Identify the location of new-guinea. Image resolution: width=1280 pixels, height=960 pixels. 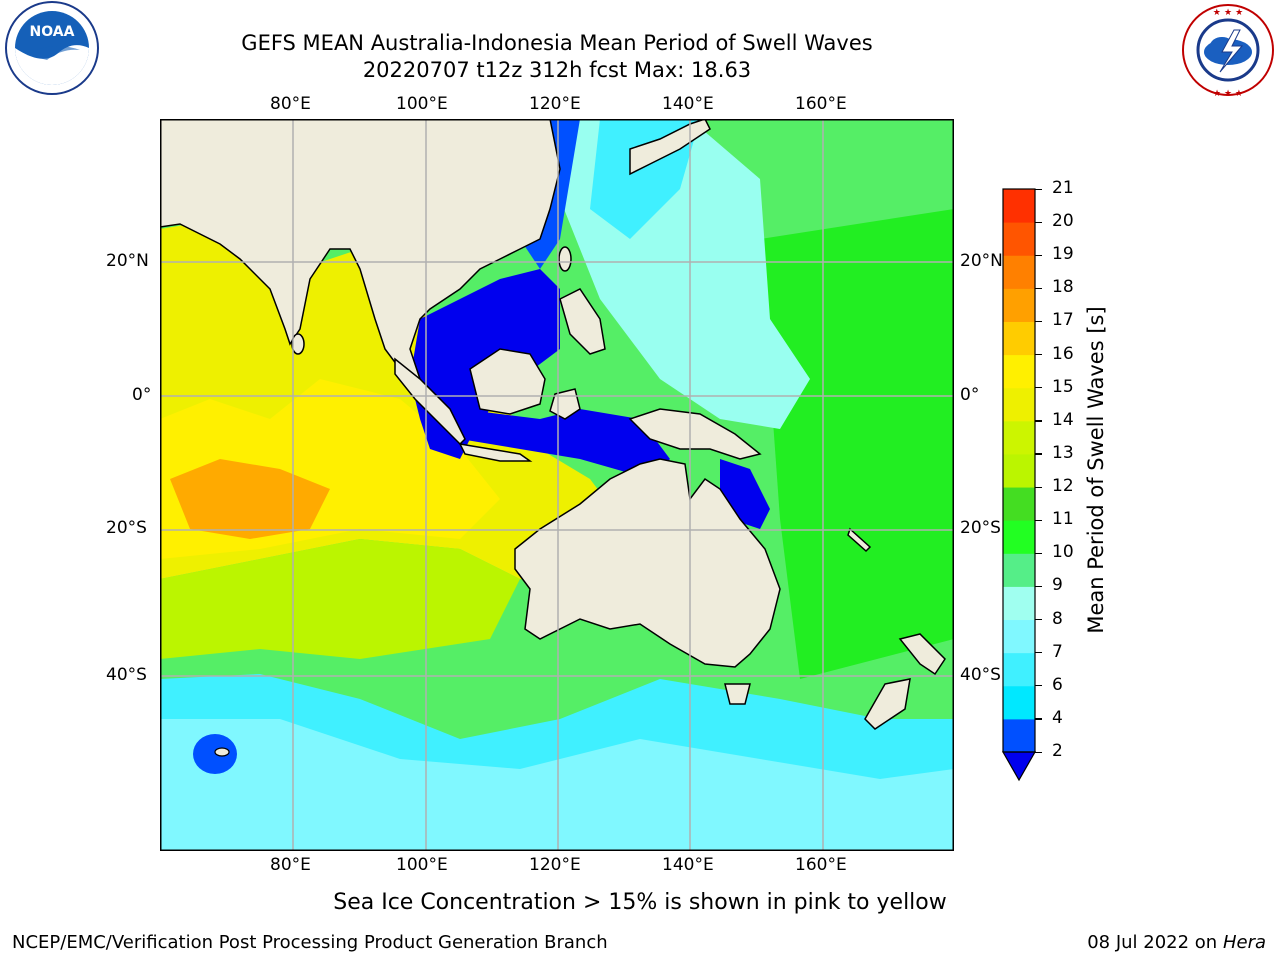
(695, 434).